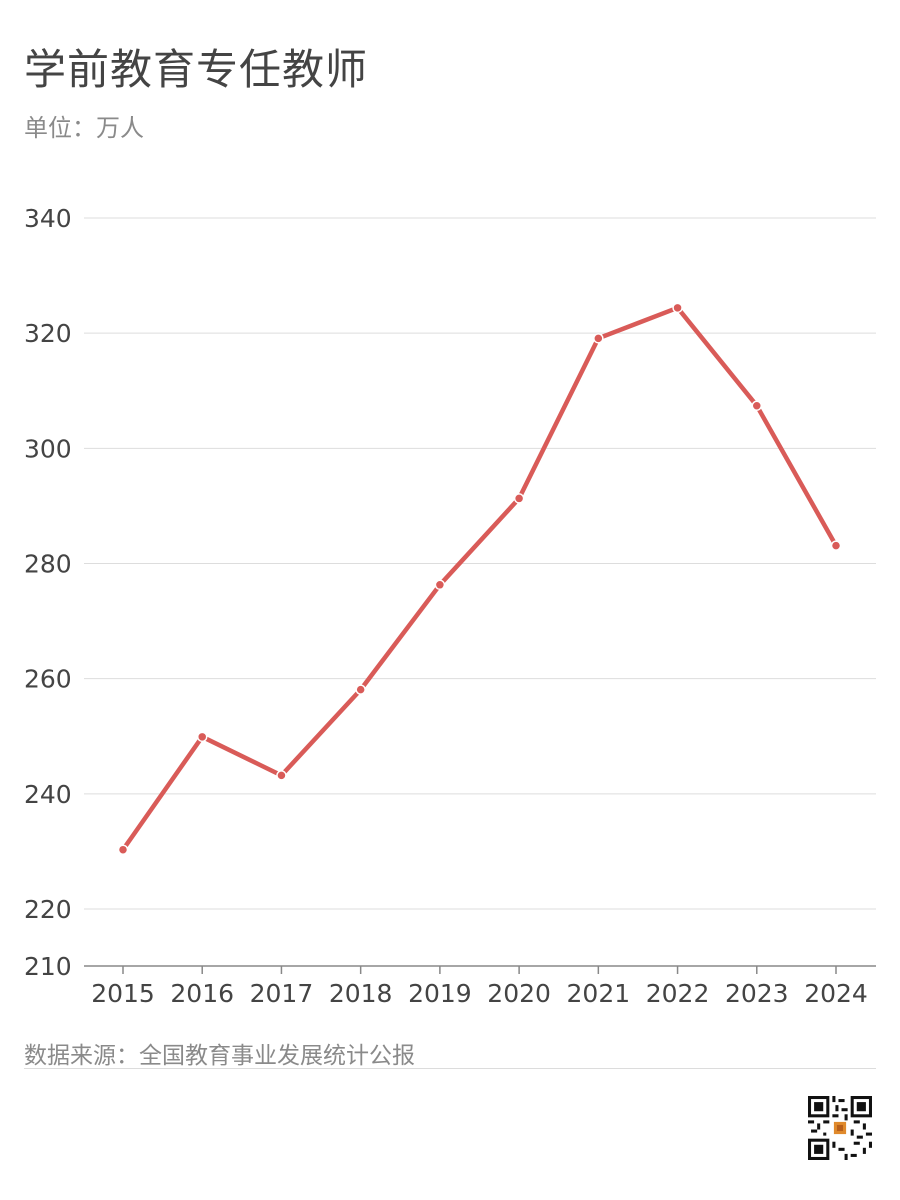 This screenshot has height=1200, width=900. What do you see at coordinates (440, 993) in the screenshot?
I see `x-tick-label: 2019` at bounding box center [440, 993].